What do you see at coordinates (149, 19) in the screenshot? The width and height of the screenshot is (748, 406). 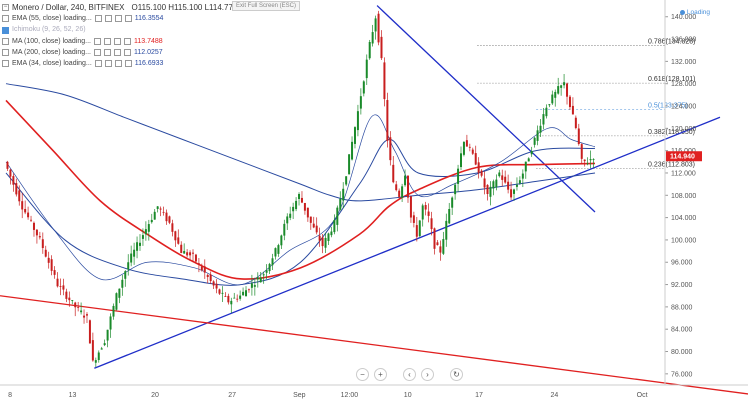 I see `indicator-value: 116.3554` at bounding box center [149, 19].